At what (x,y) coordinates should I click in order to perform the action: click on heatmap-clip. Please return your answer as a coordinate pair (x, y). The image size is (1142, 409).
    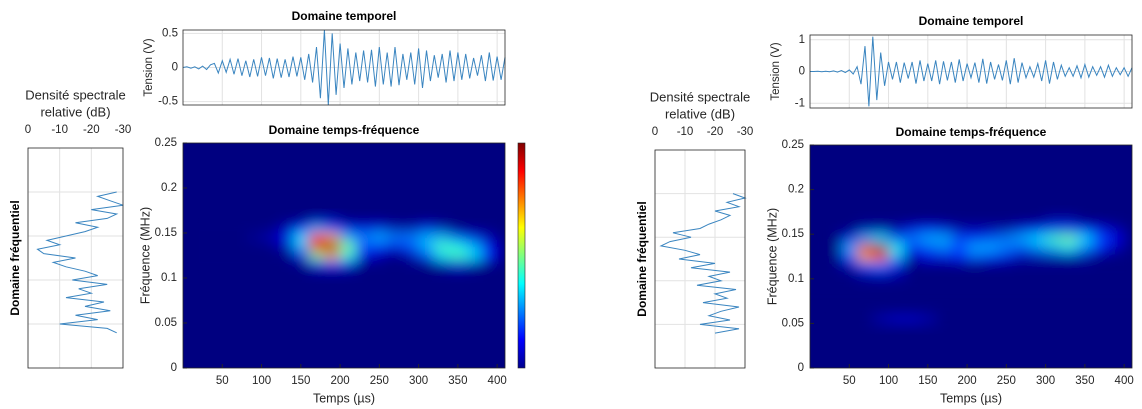
    Looking at the image, I should click on (344, 246).